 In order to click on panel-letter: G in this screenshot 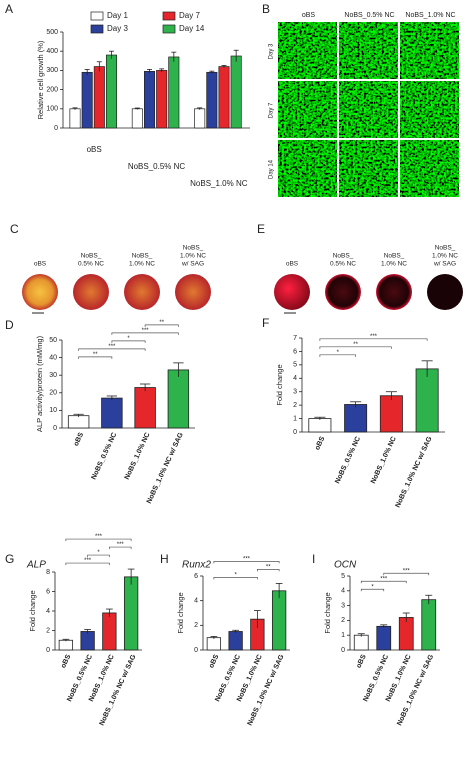, I will do `click(9, 559)`.